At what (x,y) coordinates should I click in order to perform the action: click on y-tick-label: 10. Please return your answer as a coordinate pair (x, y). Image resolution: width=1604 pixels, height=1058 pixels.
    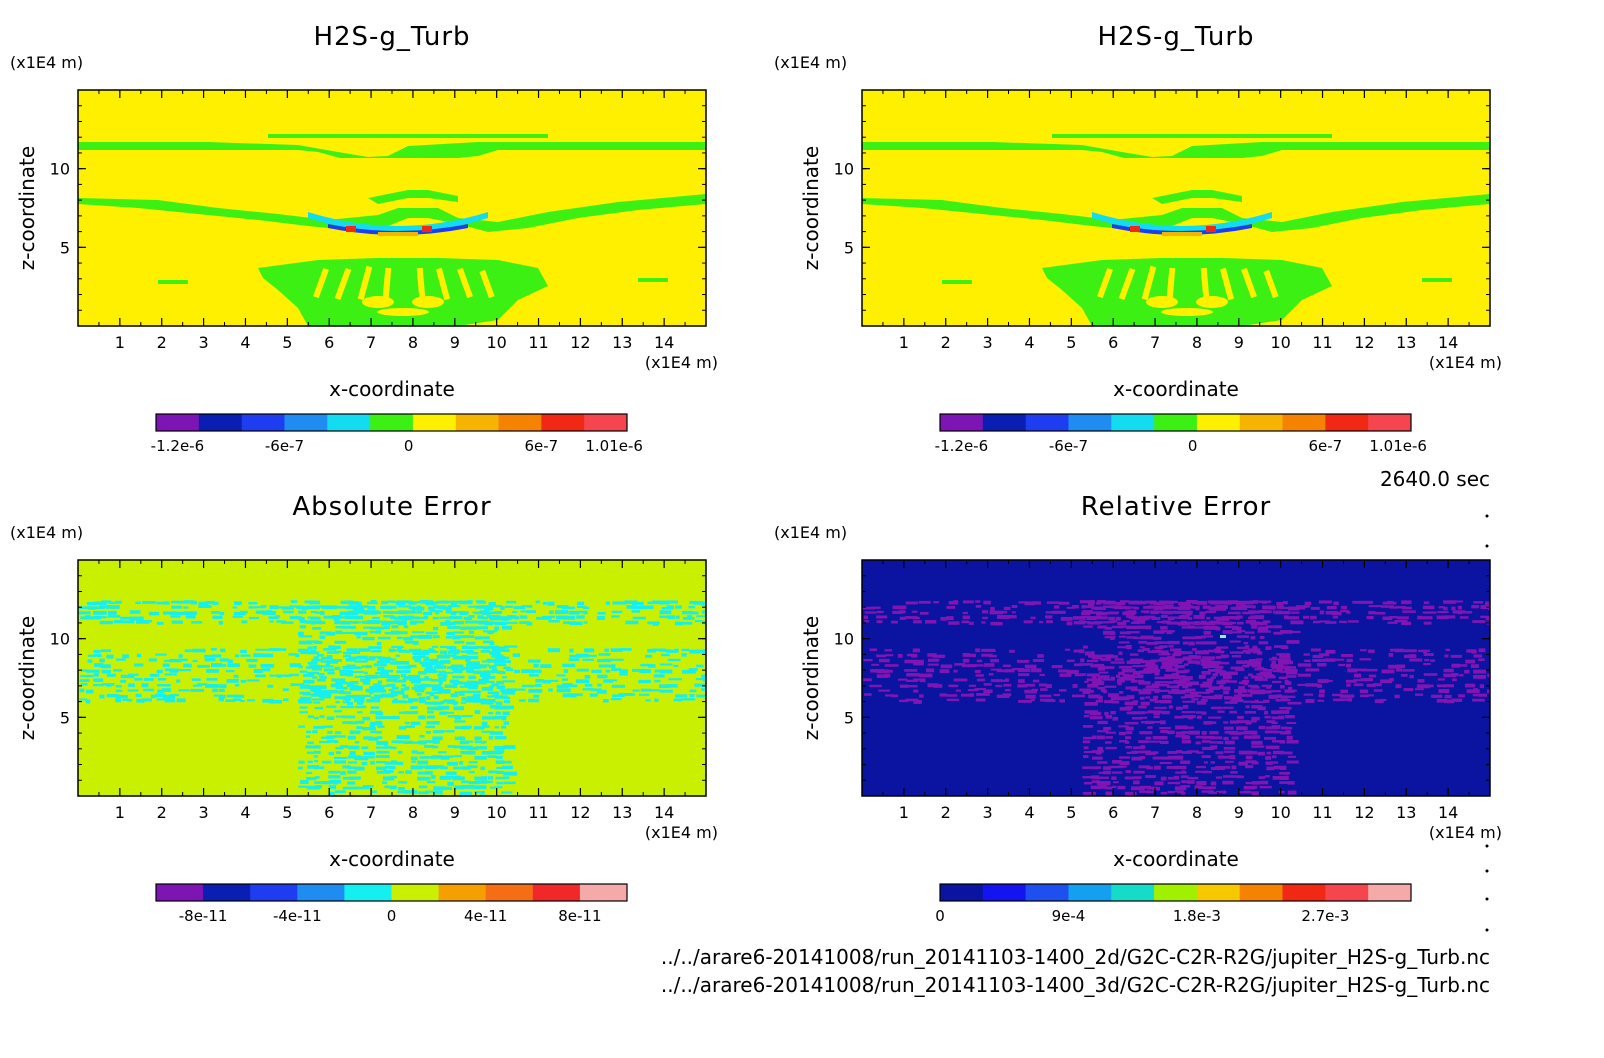
    Looking at the image, I should click on (844, 169).